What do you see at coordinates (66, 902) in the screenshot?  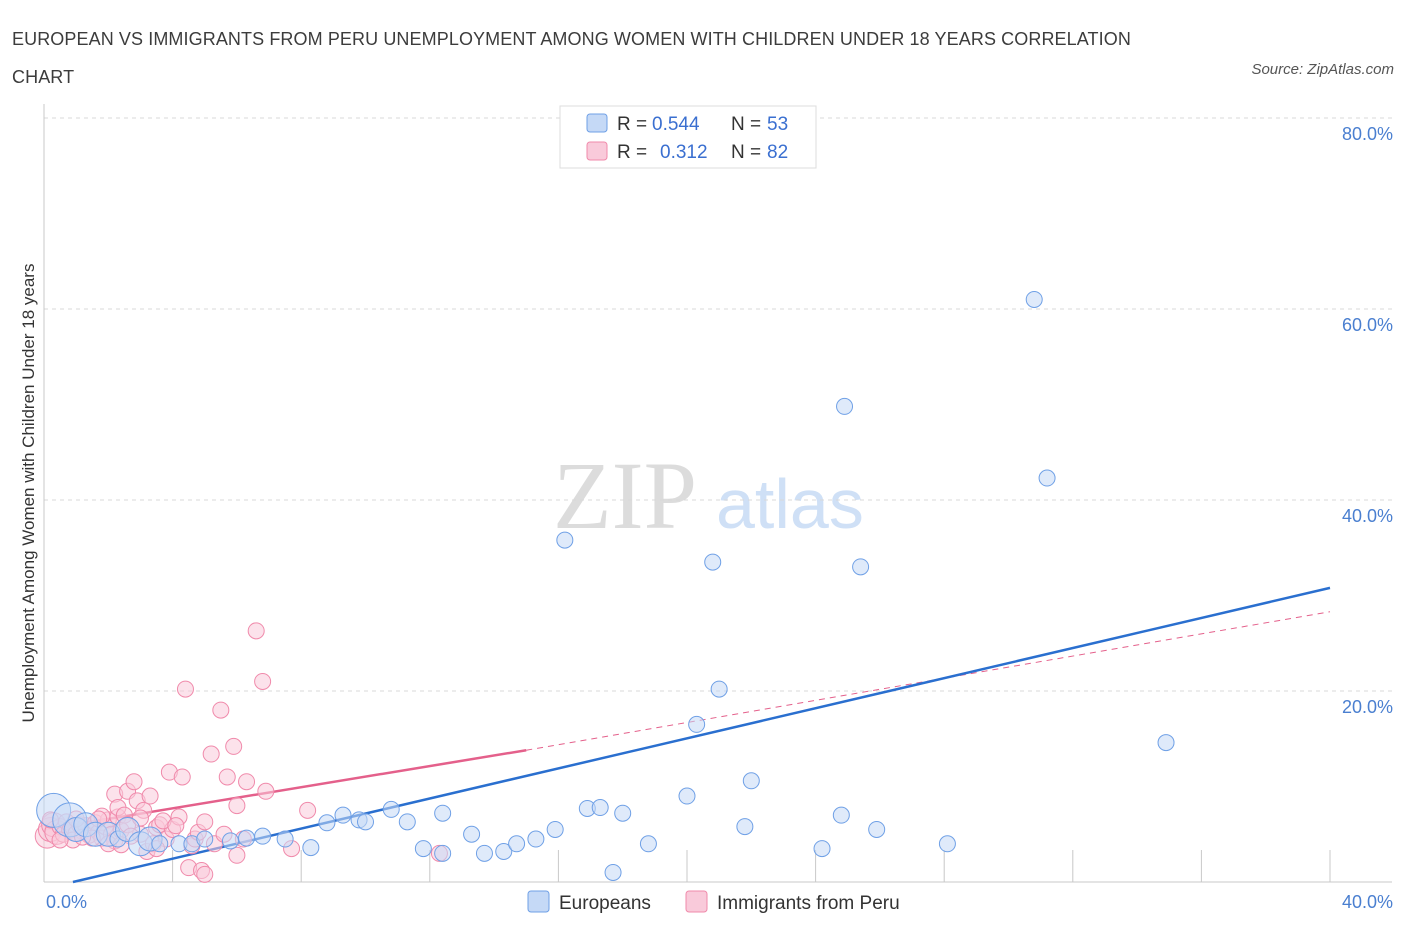 I see `x-tick-label-min: 0.0%` at bounding box center [66, 902].